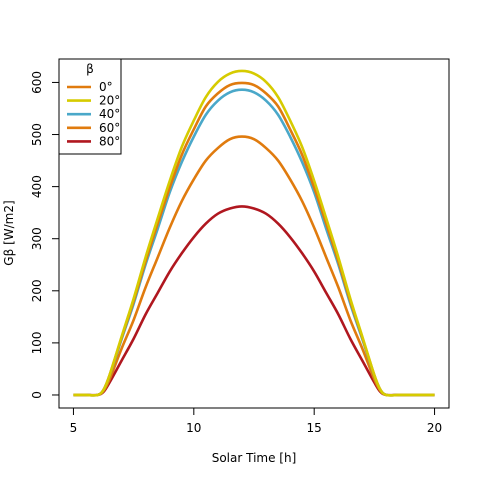 Image resolution: width=480 pixels, height=480 pixels. What do you see at coordinates (90, 69) in the screenshot?
I see `legend-title: β` at bounding box center [90, 69].